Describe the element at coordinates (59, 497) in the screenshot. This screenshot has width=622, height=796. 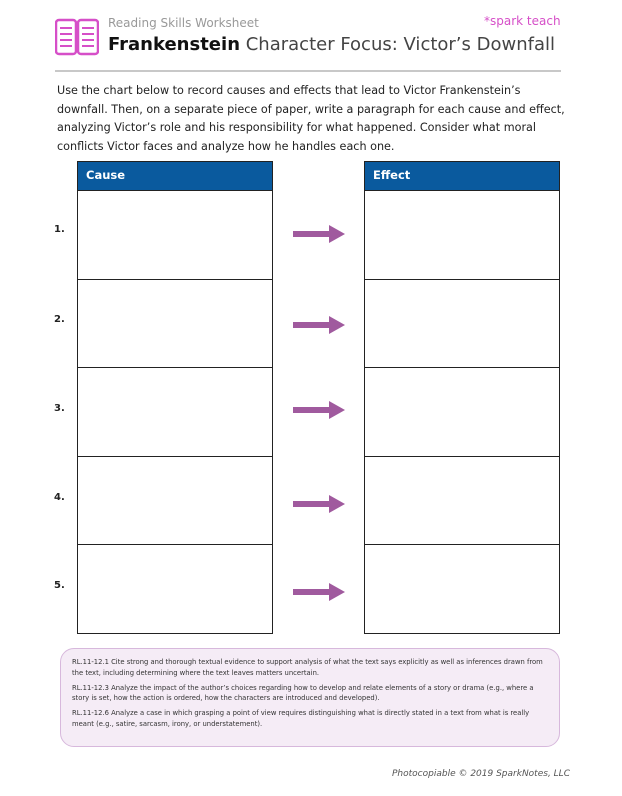
I see `row-number: 4.` at that location.